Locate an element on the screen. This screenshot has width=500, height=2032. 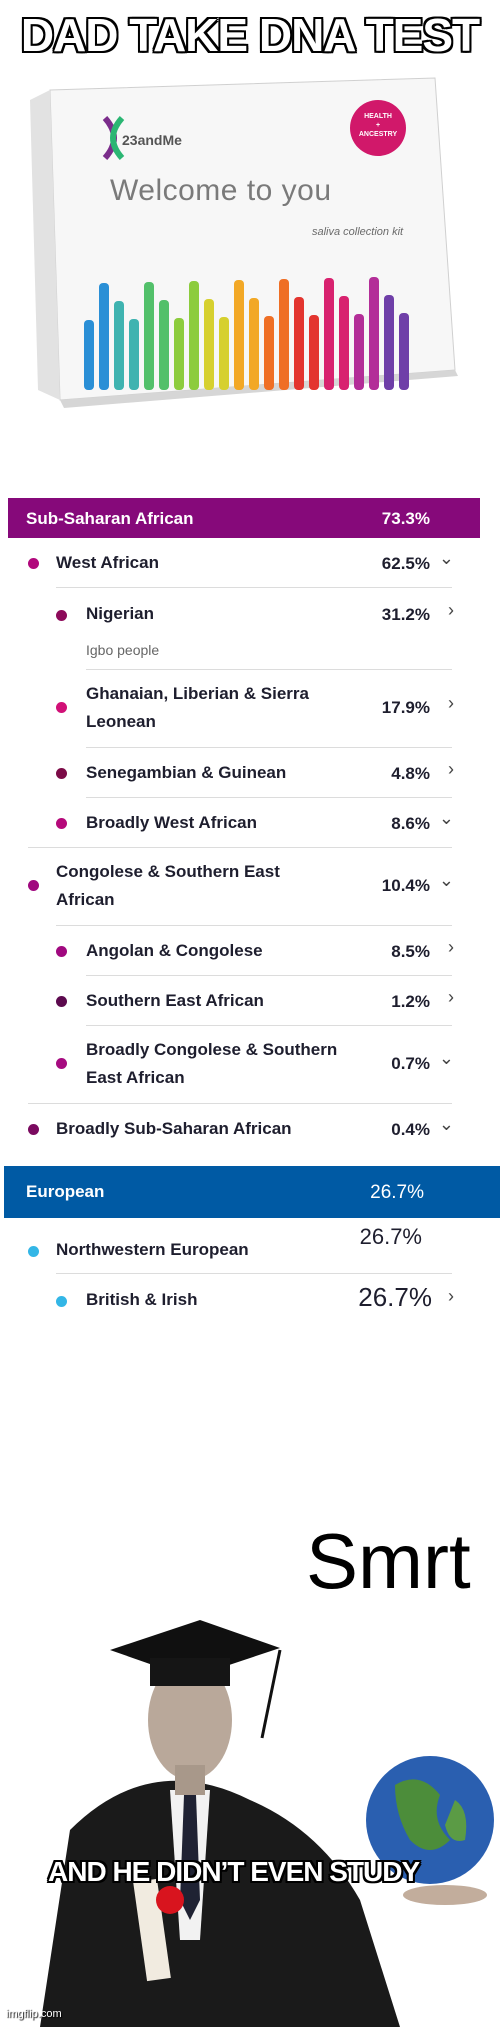
ancestry-row: Senegambian & Guinean 4.8% › is located at coordinates (240, 773).